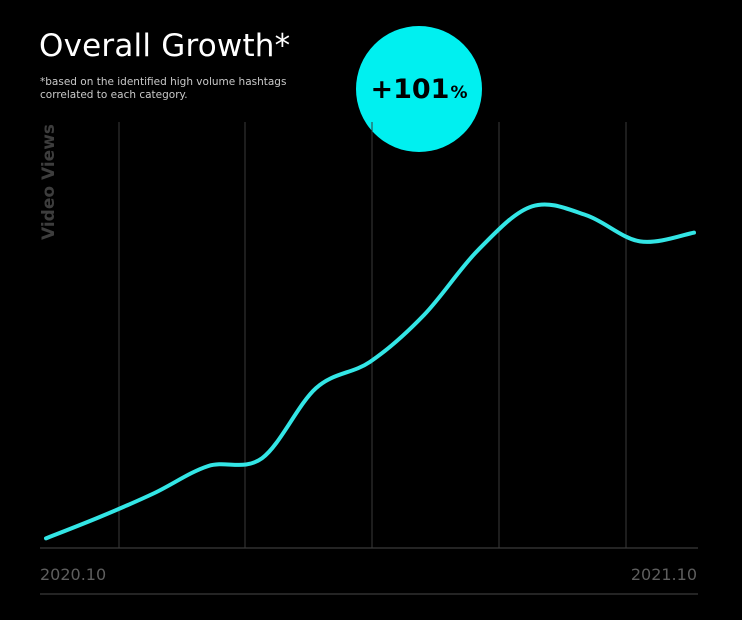 Image resolution: width=742 pixels, height=620 pixels. Describe the element at coordinates (73, 574) in the screenshot. I see `x-tick-label-start: 2020.10` at that location.